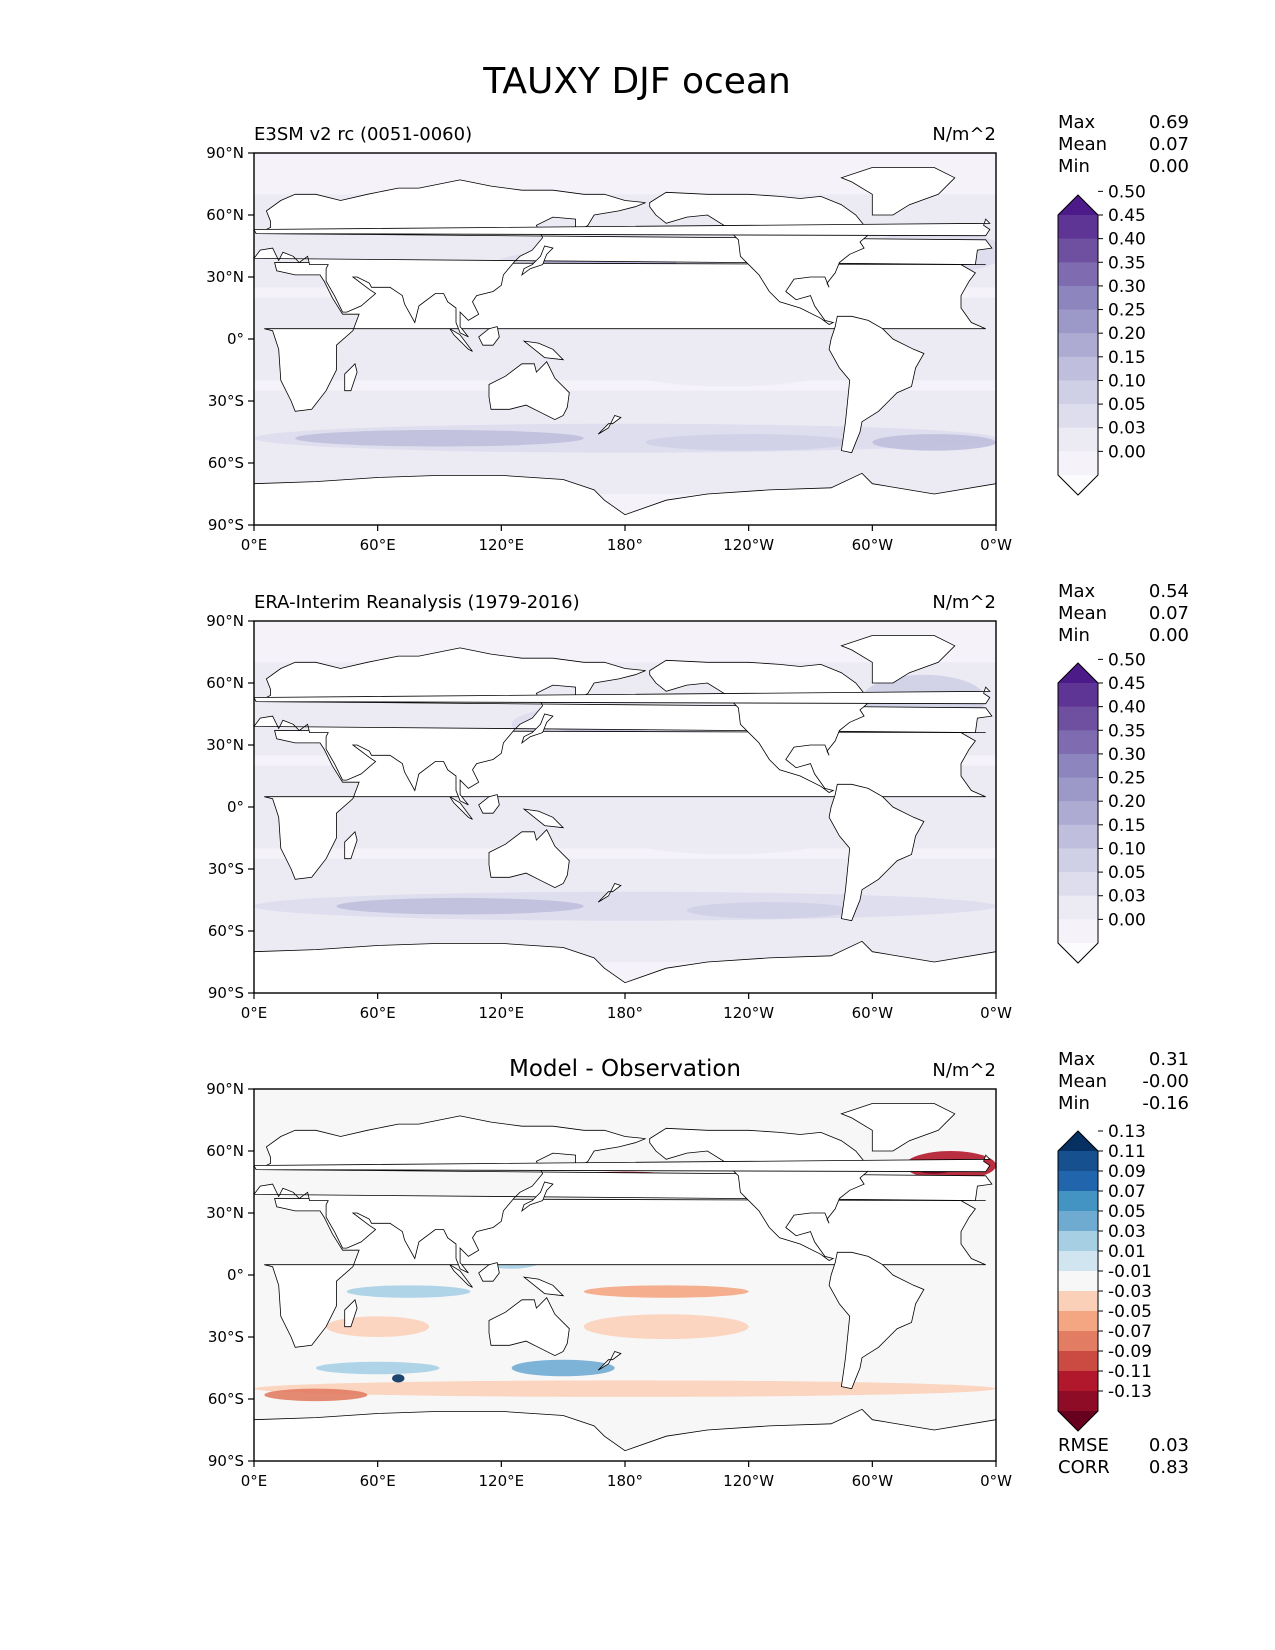 This screenshot has width=1275, height=1650. Describe the element at coordinates (1123, 1456) in the screenshot. I see `metrics-block: RMSE 0.03 CORR 0.83` at that location.